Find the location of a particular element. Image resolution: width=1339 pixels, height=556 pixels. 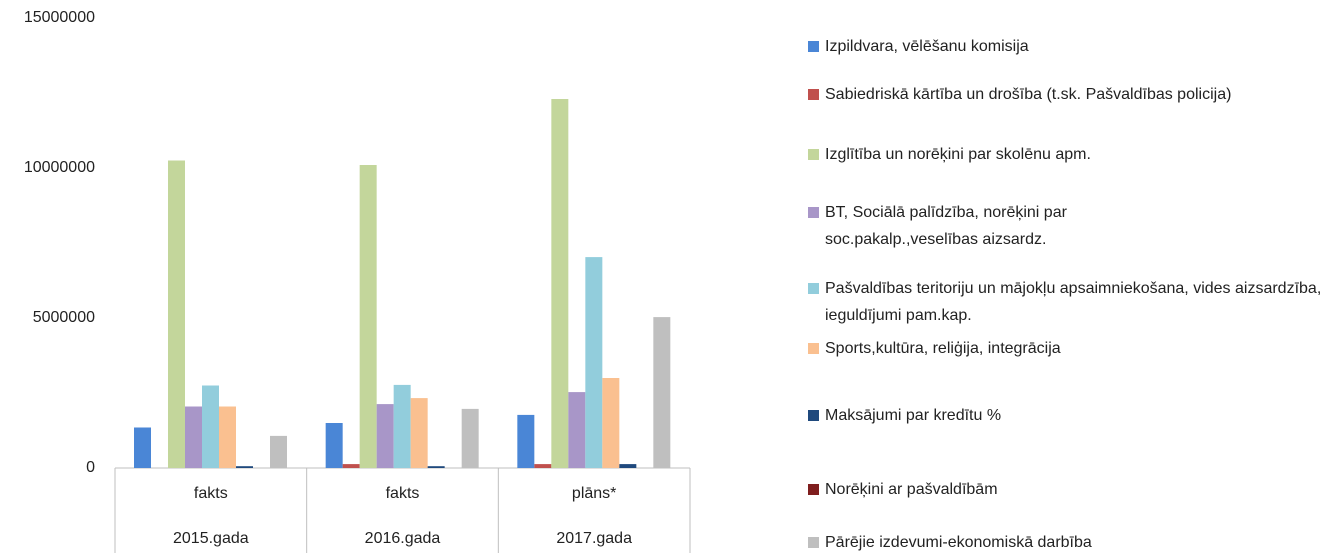

x-group-label: 2016.gada is located at coordinates (403, 538).